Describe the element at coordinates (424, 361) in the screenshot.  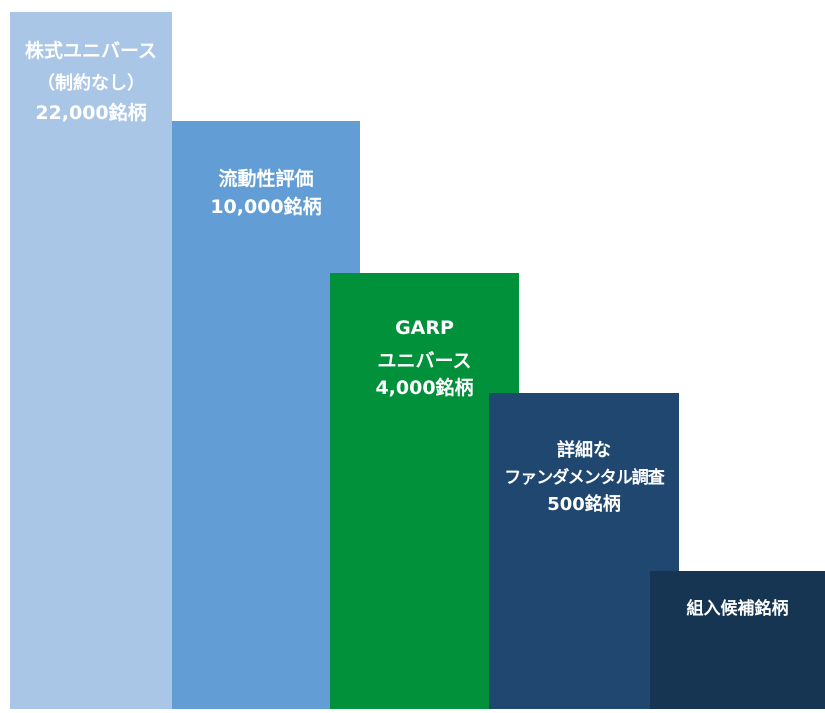
I see `step-3-subtitle: ユニバース` at that location.